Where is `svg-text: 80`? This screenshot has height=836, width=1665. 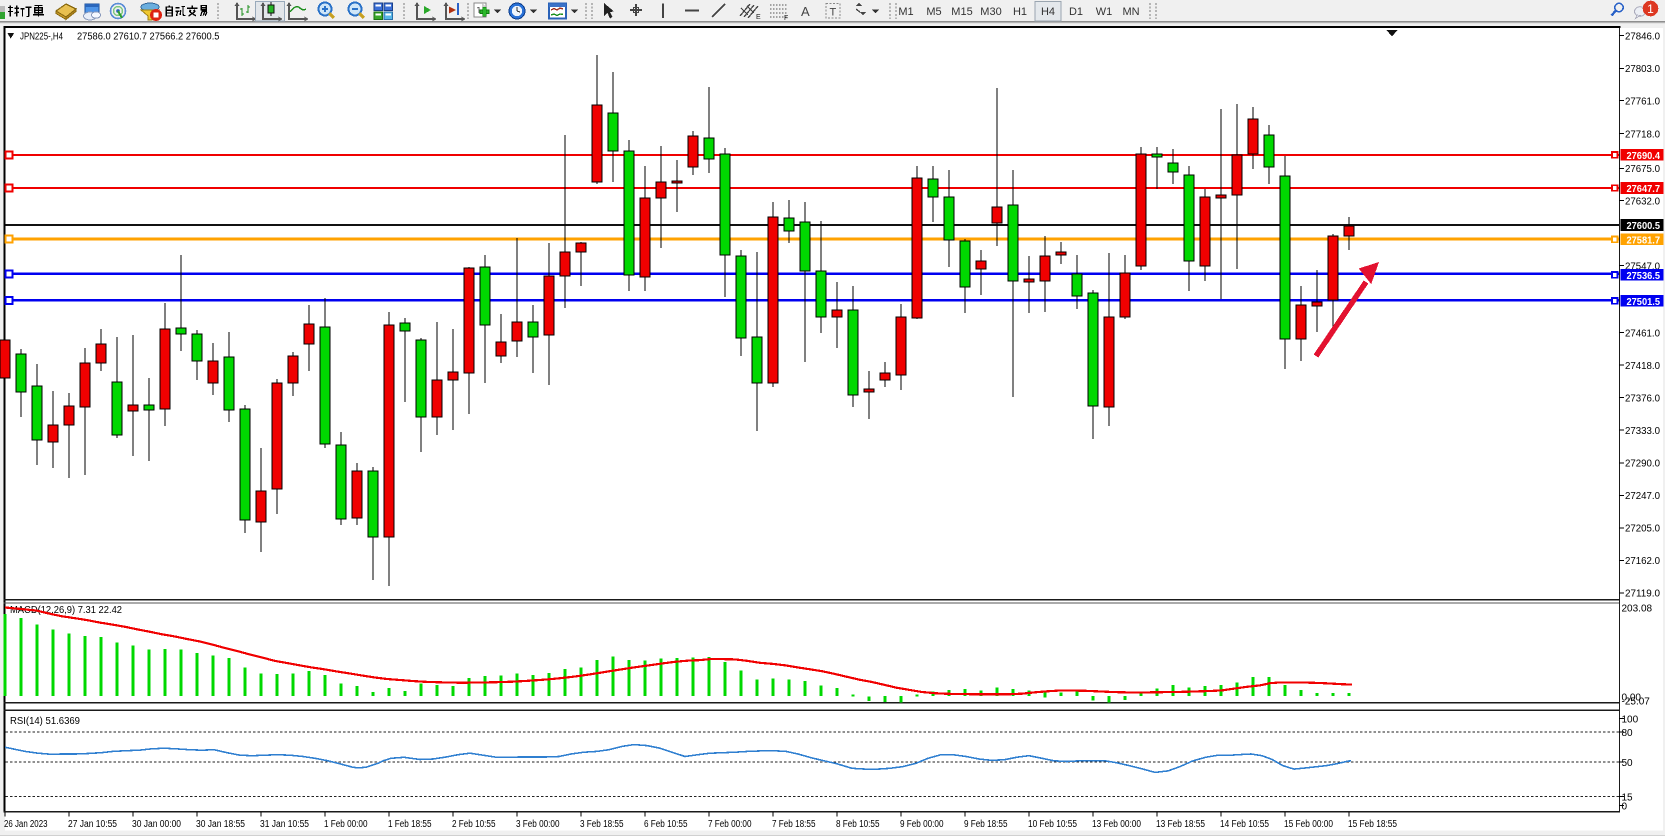
svg-text: 80 is located at coordinates (1628, 733).